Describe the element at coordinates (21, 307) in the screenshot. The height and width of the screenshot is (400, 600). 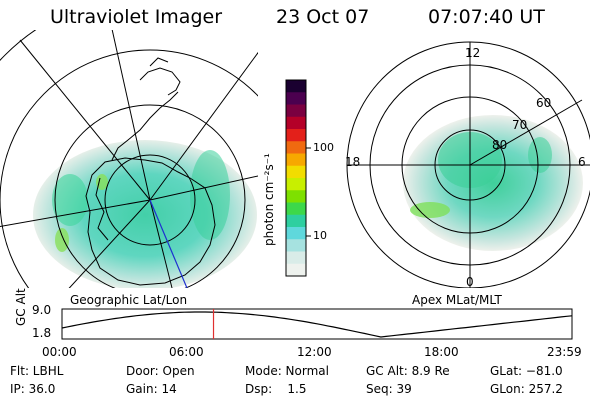
I see `timeline-ylabel: GC Alt` at that location.